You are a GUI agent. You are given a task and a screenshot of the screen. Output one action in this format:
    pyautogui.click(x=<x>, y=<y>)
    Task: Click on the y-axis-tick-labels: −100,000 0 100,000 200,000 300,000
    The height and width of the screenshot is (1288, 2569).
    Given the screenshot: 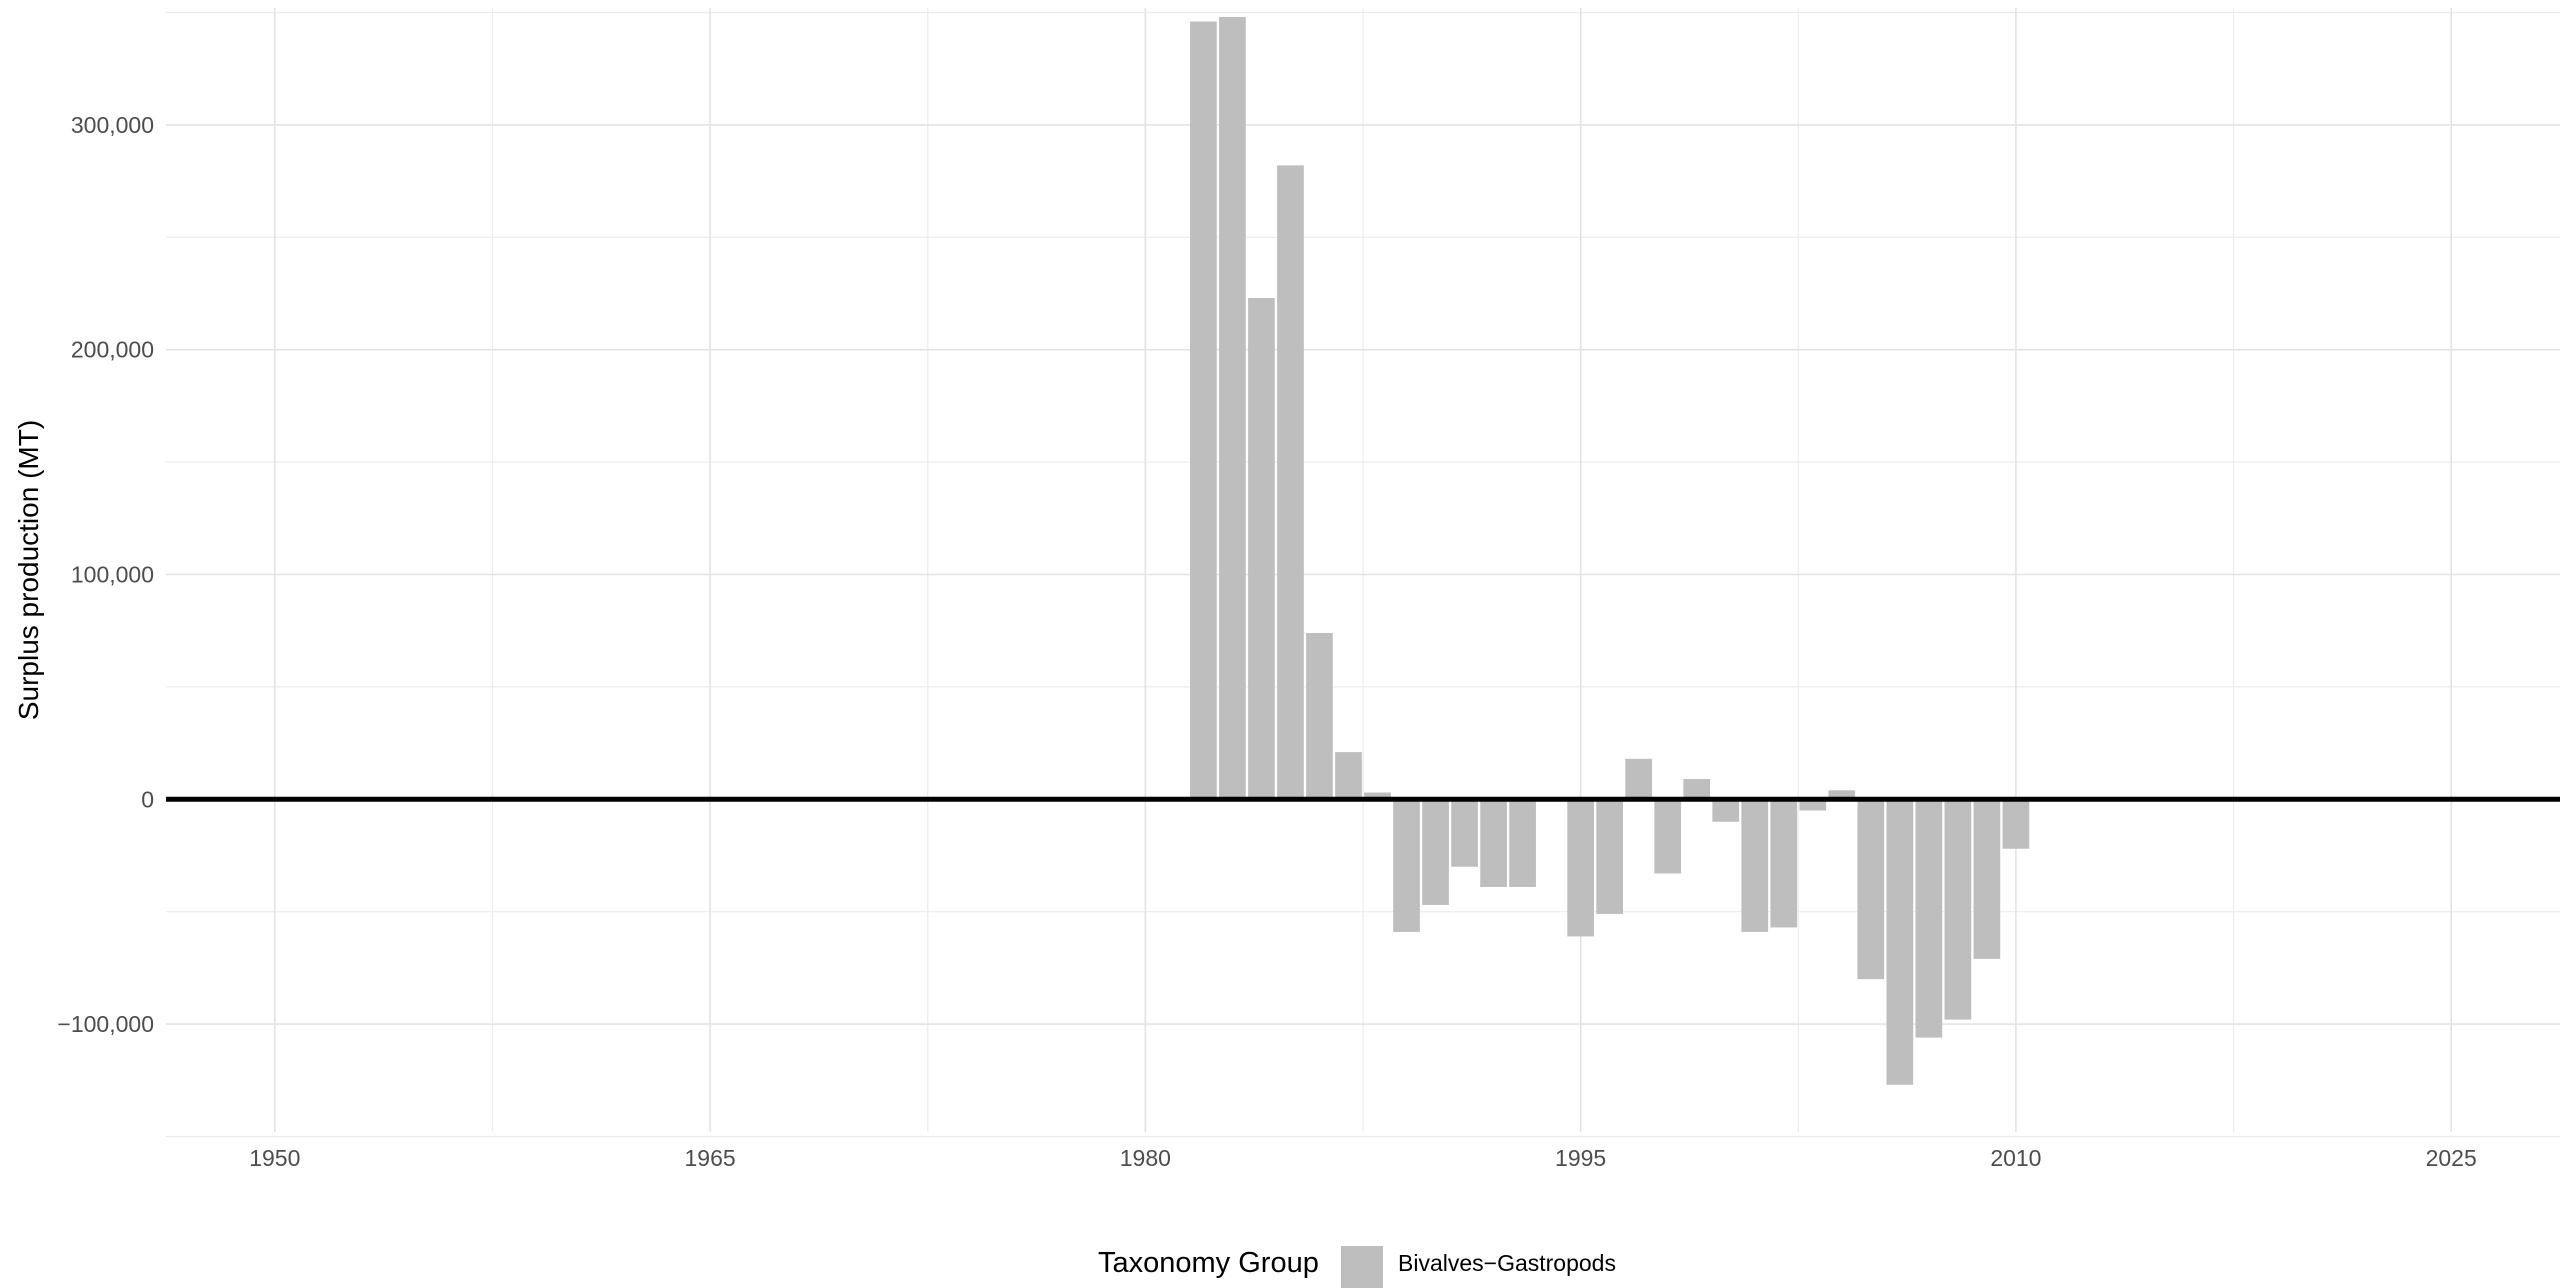 What is the action you would take?
    pyautogui.click(x=105, y=574)
    